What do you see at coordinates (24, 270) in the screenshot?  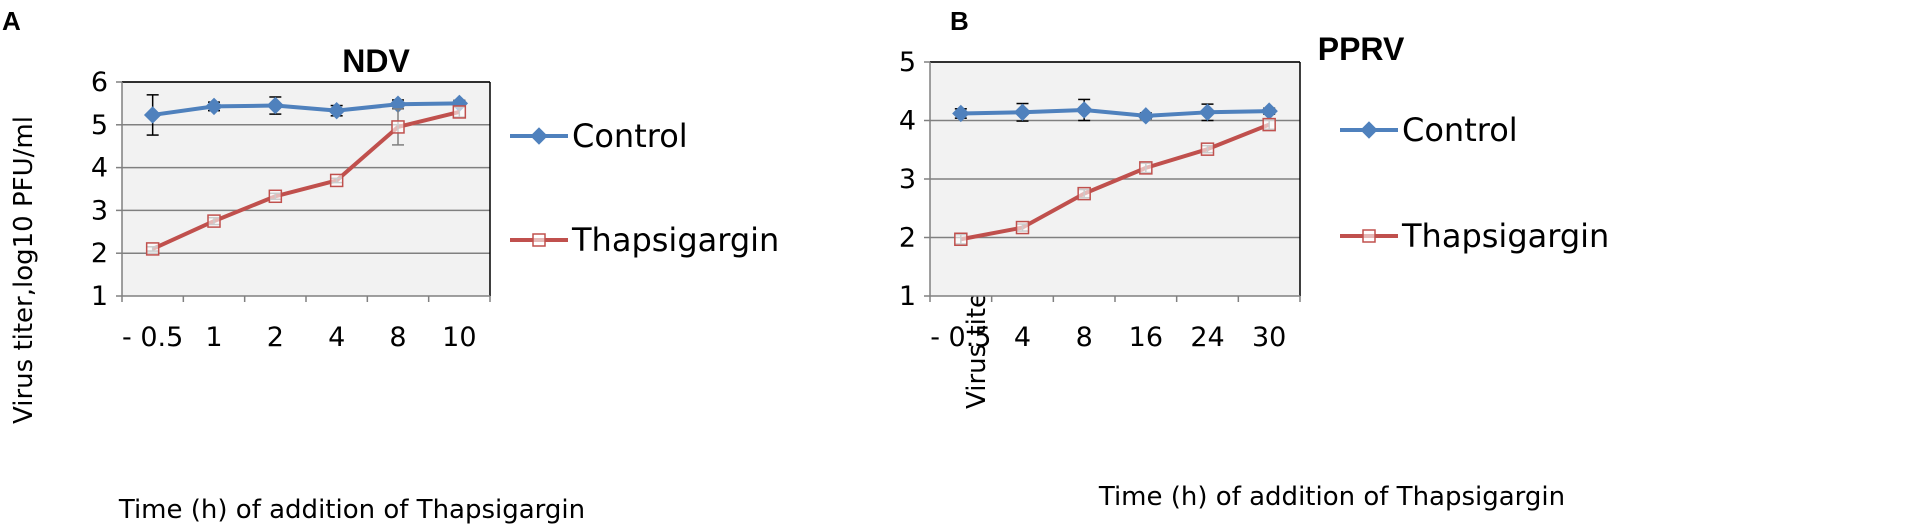 I see `y-axis-label-a: Virus titer,log10 PFU/ml` at bounding box center [24, 270].